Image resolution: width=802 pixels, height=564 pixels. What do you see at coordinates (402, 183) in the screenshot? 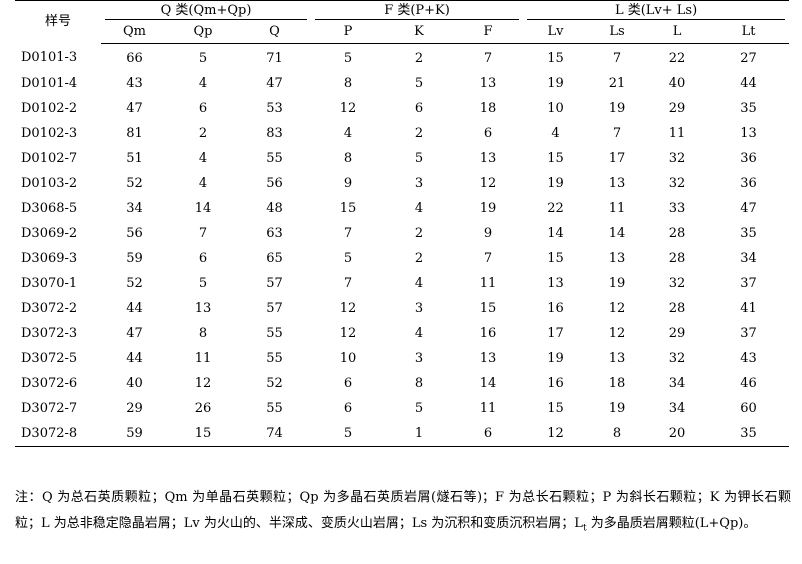
I see `table-row: D0103-2 52 4 56 9 3 12 19 13 32 36` at bounding box center [402, 183].